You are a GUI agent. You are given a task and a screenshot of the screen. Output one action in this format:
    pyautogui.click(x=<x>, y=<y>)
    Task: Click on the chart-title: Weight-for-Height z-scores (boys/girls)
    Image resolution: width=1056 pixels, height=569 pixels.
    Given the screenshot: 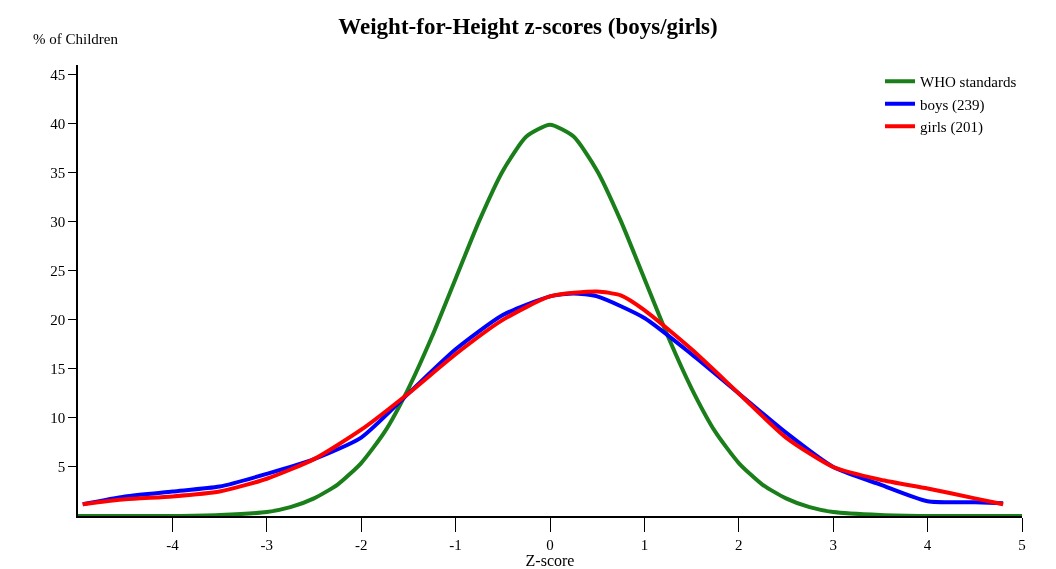 What is the action you would take?
    pyautogui.click(x=528, y=26)
    